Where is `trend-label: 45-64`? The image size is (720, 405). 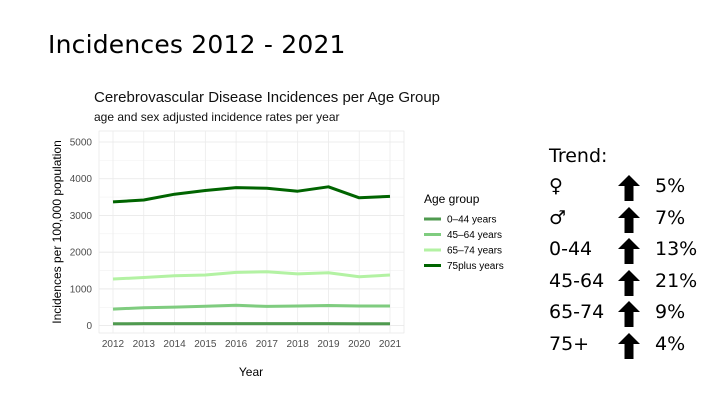 trend-label: 45-64 is located at coordinates (577, 280).